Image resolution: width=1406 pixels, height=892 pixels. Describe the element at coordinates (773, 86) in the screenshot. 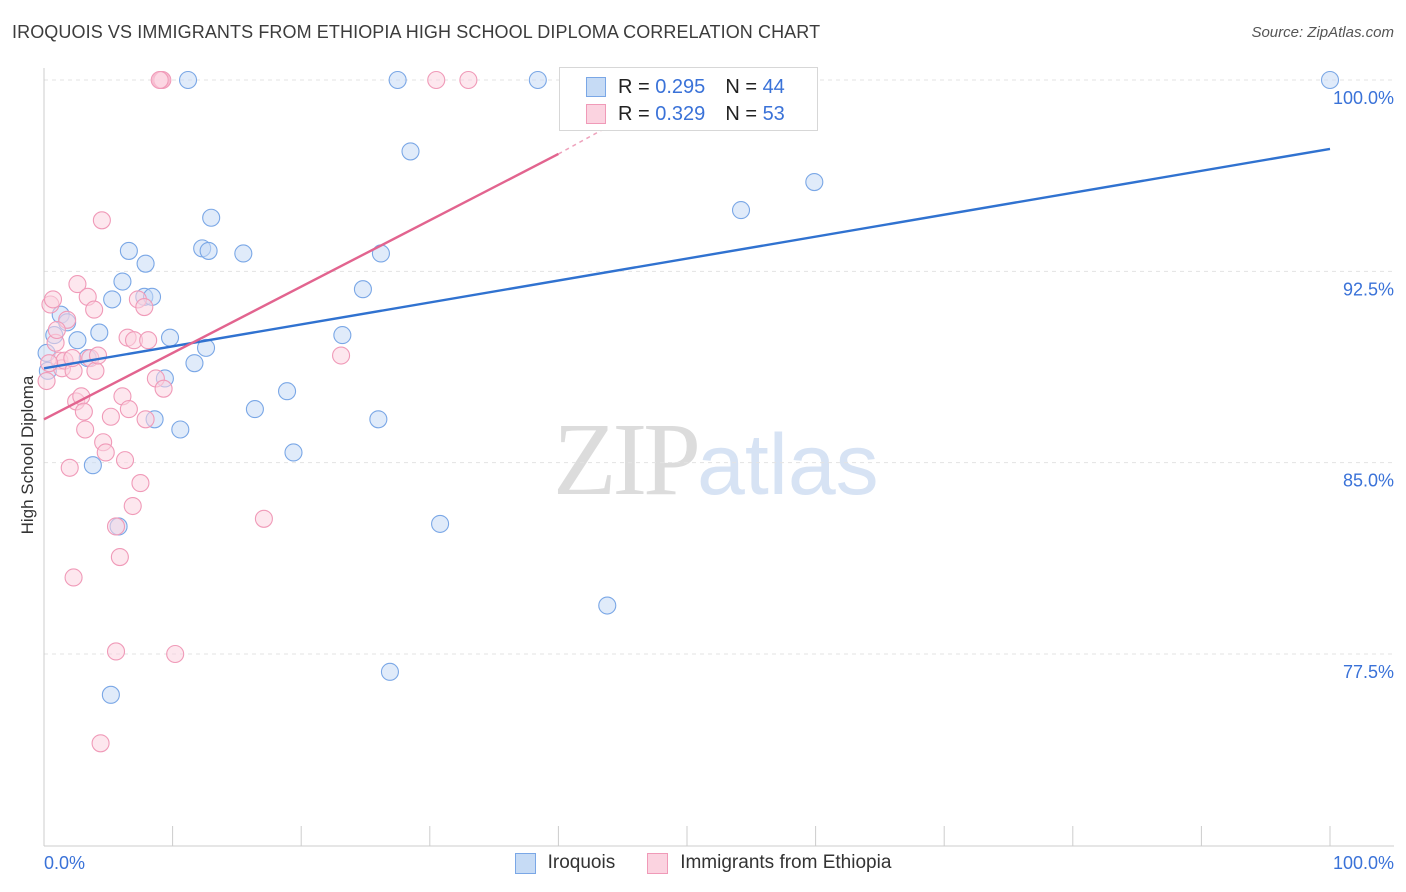

I see `legend-n-value: 44` at that location.